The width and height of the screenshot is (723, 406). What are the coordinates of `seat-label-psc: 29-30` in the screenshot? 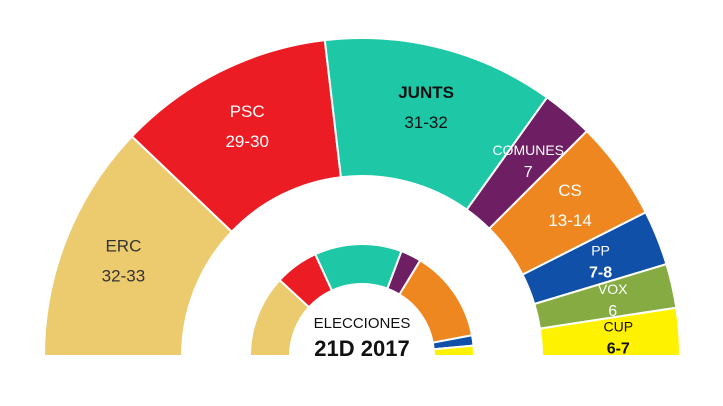 It's located at (246, 141).